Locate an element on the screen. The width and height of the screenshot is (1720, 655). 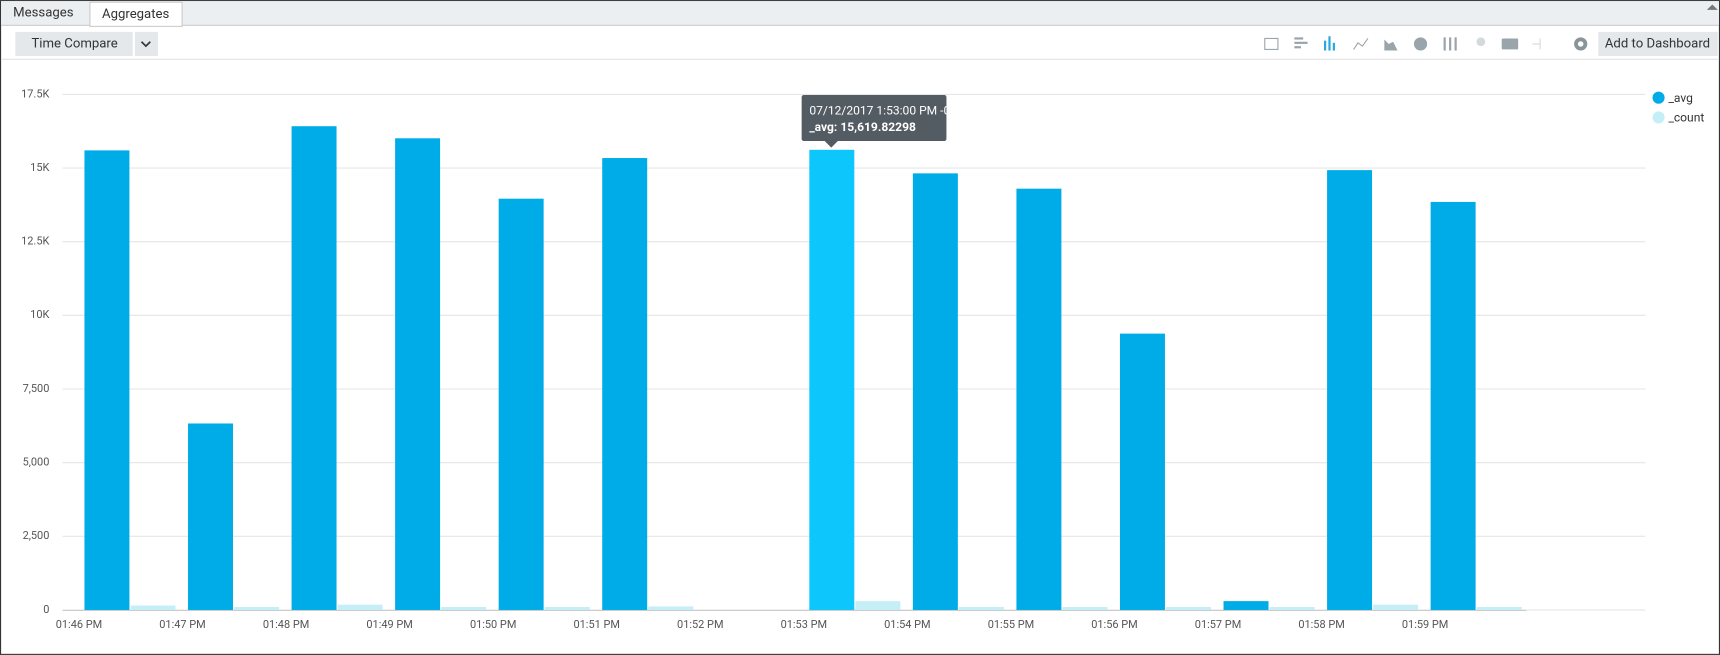
dashboard-button is located at coordinates (1658, 44).